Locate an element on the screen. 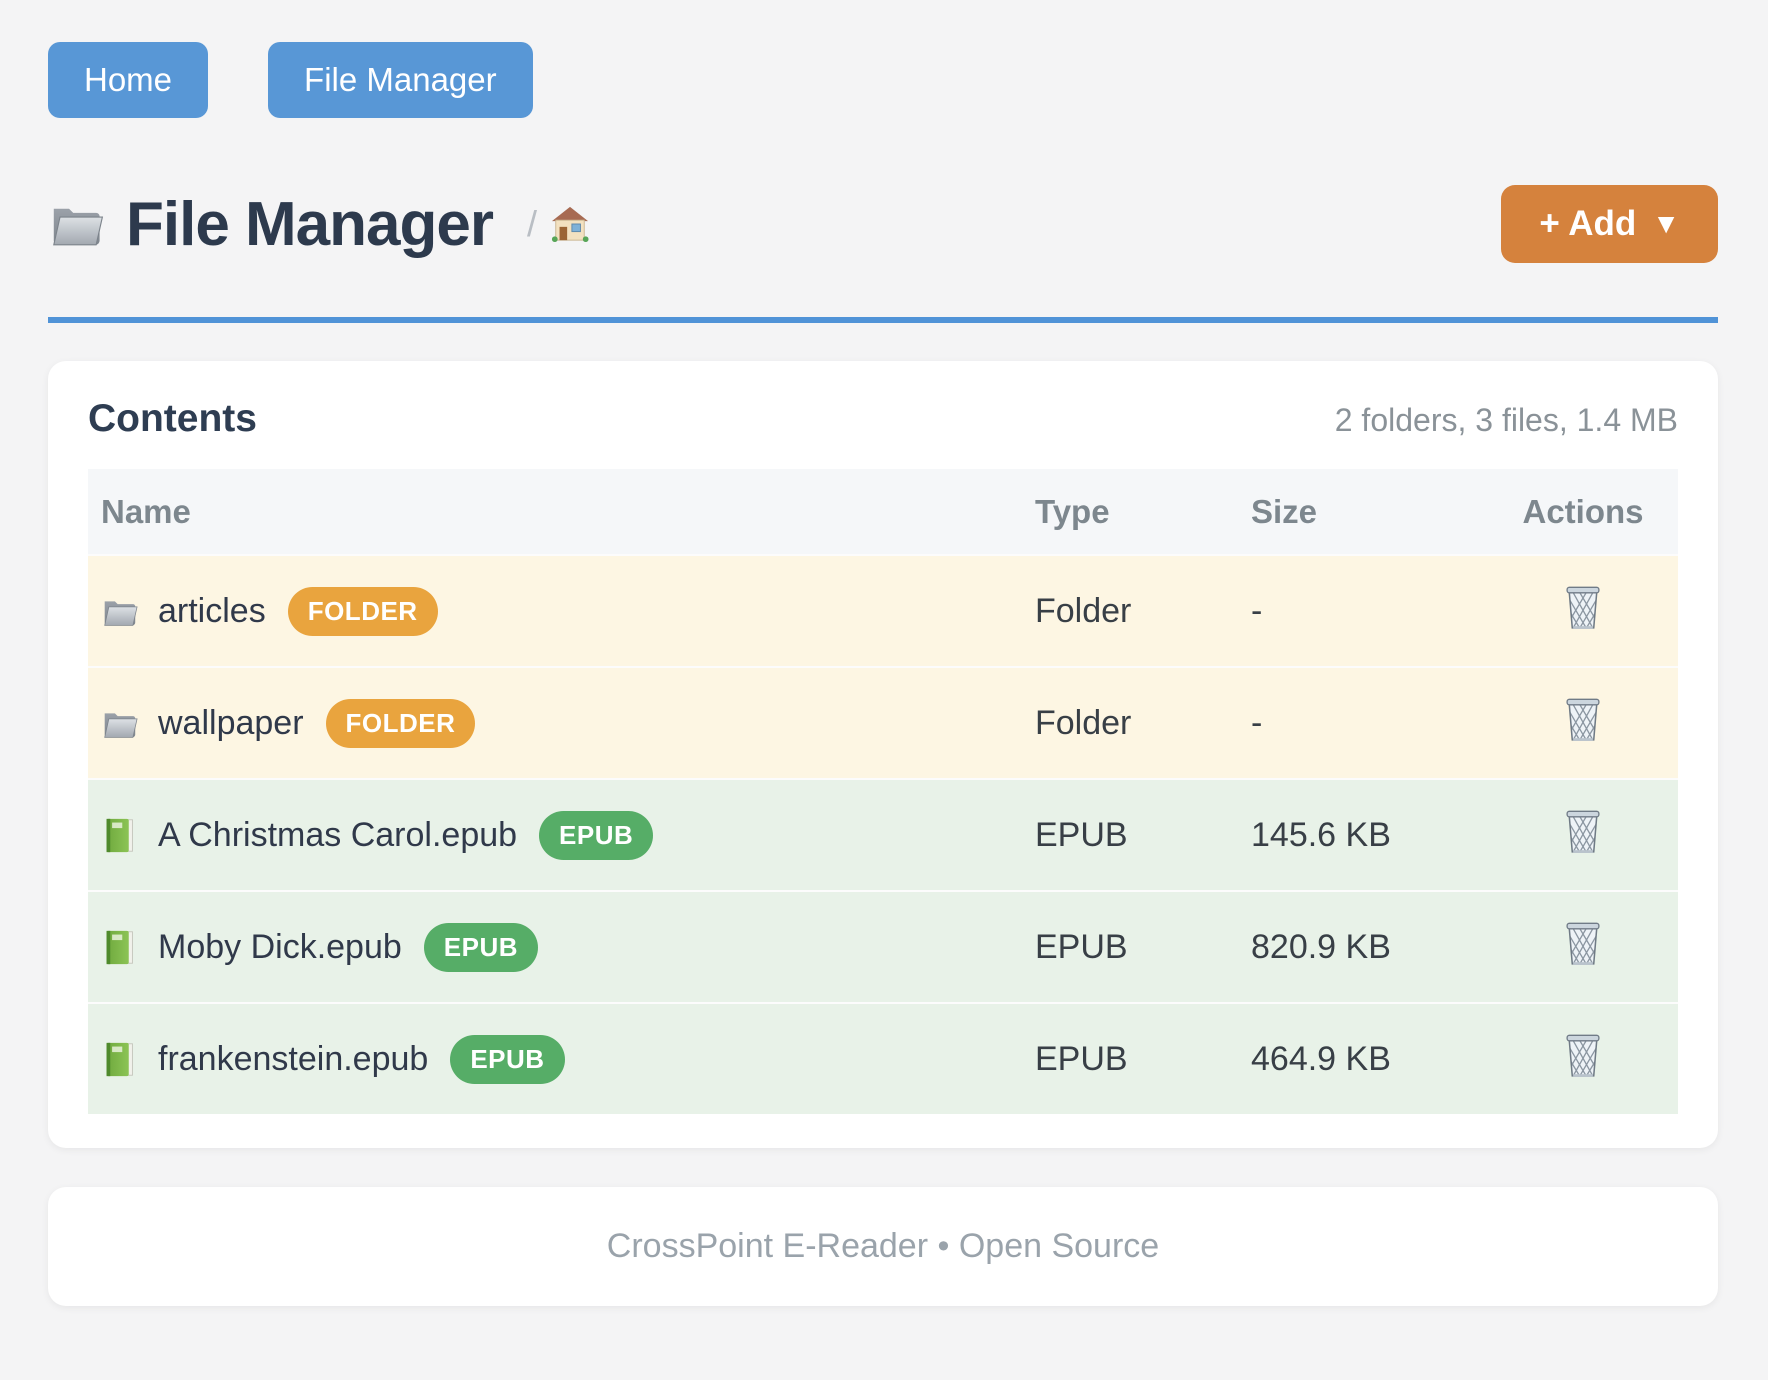 The height and width of the screenshot is (1380, 1768). chevron-down-icon: ▼ is located at coordinates (1666, 223).